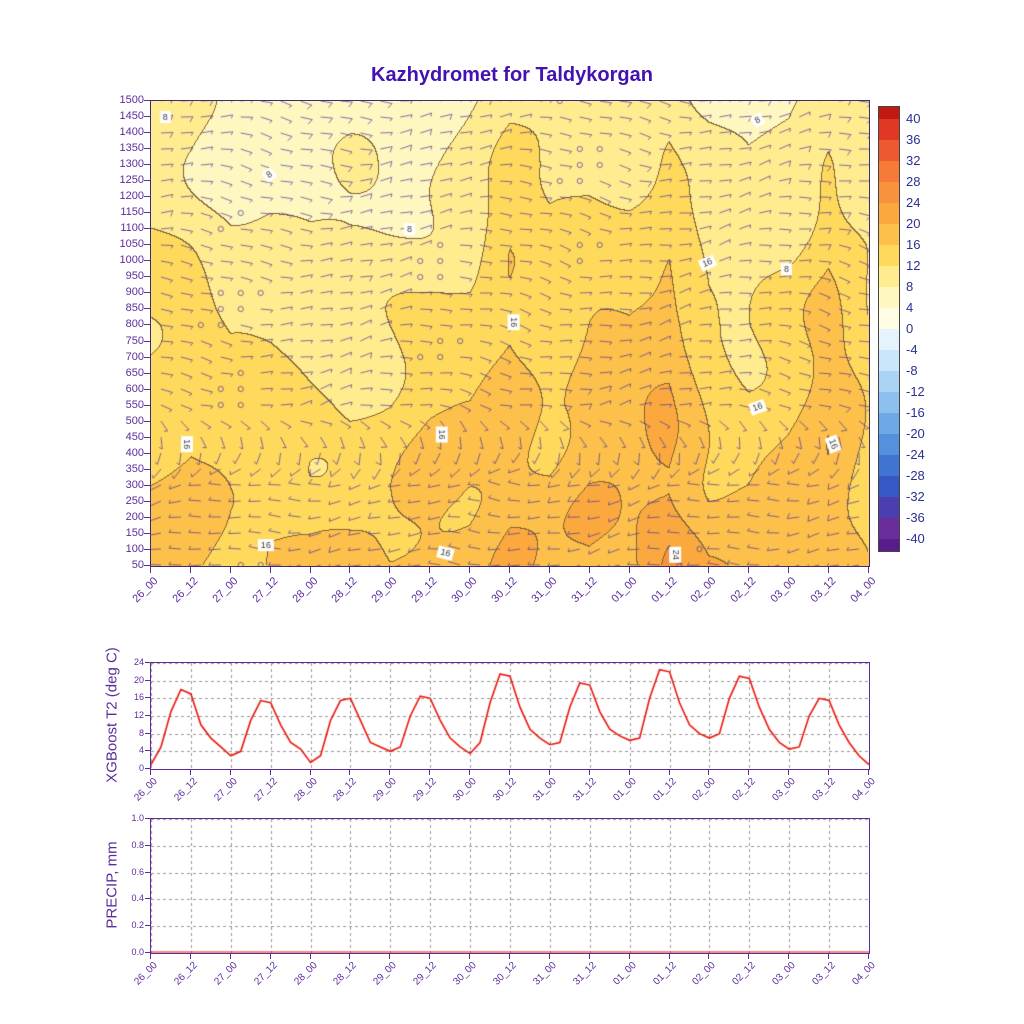 The height and width of the screenshot is (1024, 1024). Describe the element at coordinates (134, 308) in the screenshot. I see `y-tick-label: 850` at that location.